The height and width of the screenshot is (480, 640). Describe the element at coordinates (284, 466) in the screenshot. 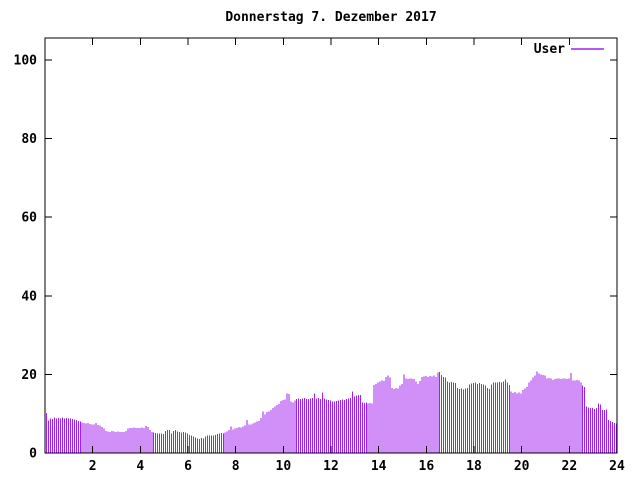

I see `x-tick-label: 10` at that location.